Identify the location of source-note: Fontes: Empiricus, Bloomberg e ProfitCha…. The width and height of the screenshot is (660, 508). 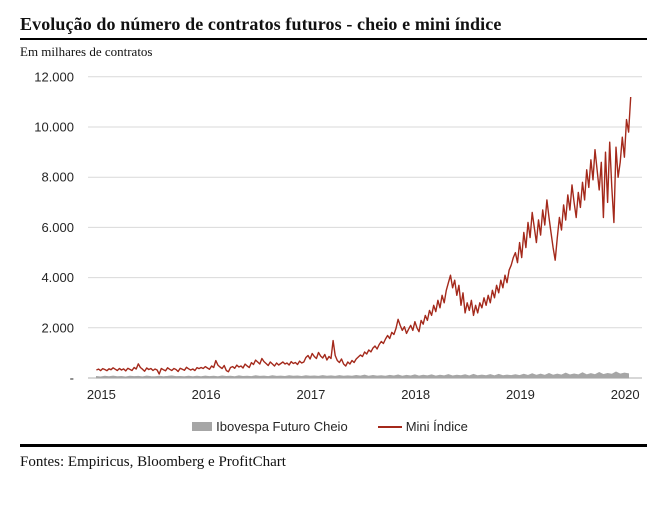
(153, 461).